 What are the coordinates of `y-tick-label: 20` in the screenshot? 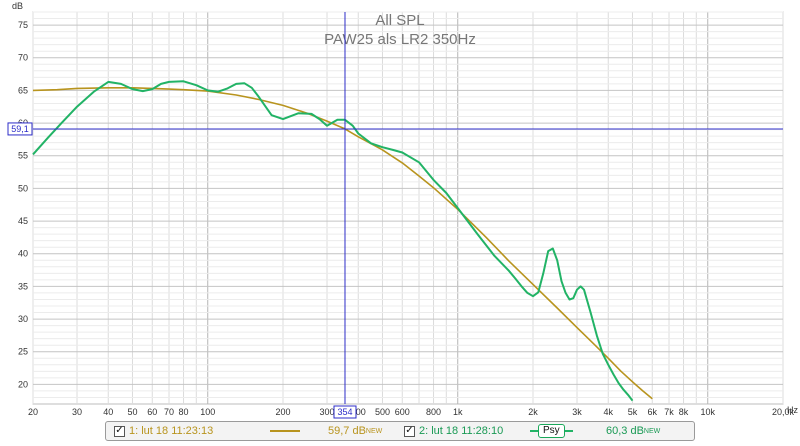 It's located at (23, 384).